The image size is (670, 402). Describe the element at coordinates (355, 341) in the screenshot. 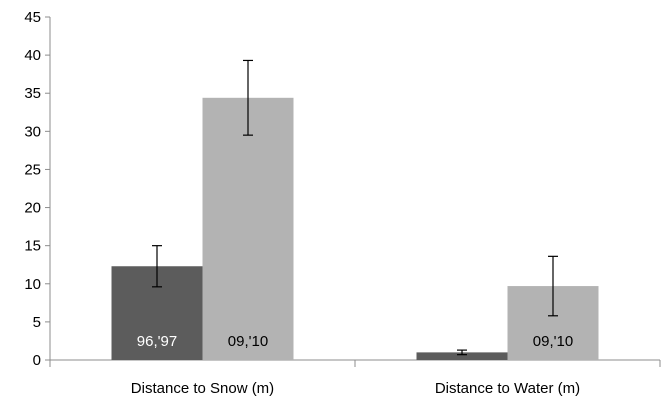

I see `bar-labels: 96,'97 09,'10 96,'97 09,'10` at that location.